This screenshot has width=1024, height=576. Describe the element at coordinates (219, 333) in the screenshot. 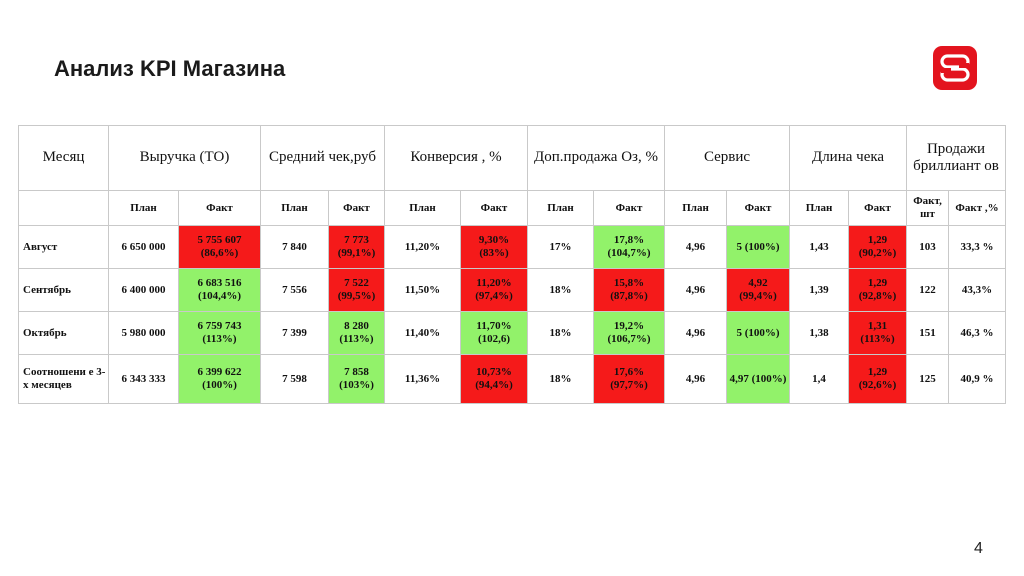

I see `data-cell: 6 759 743 (113%)` at that location.